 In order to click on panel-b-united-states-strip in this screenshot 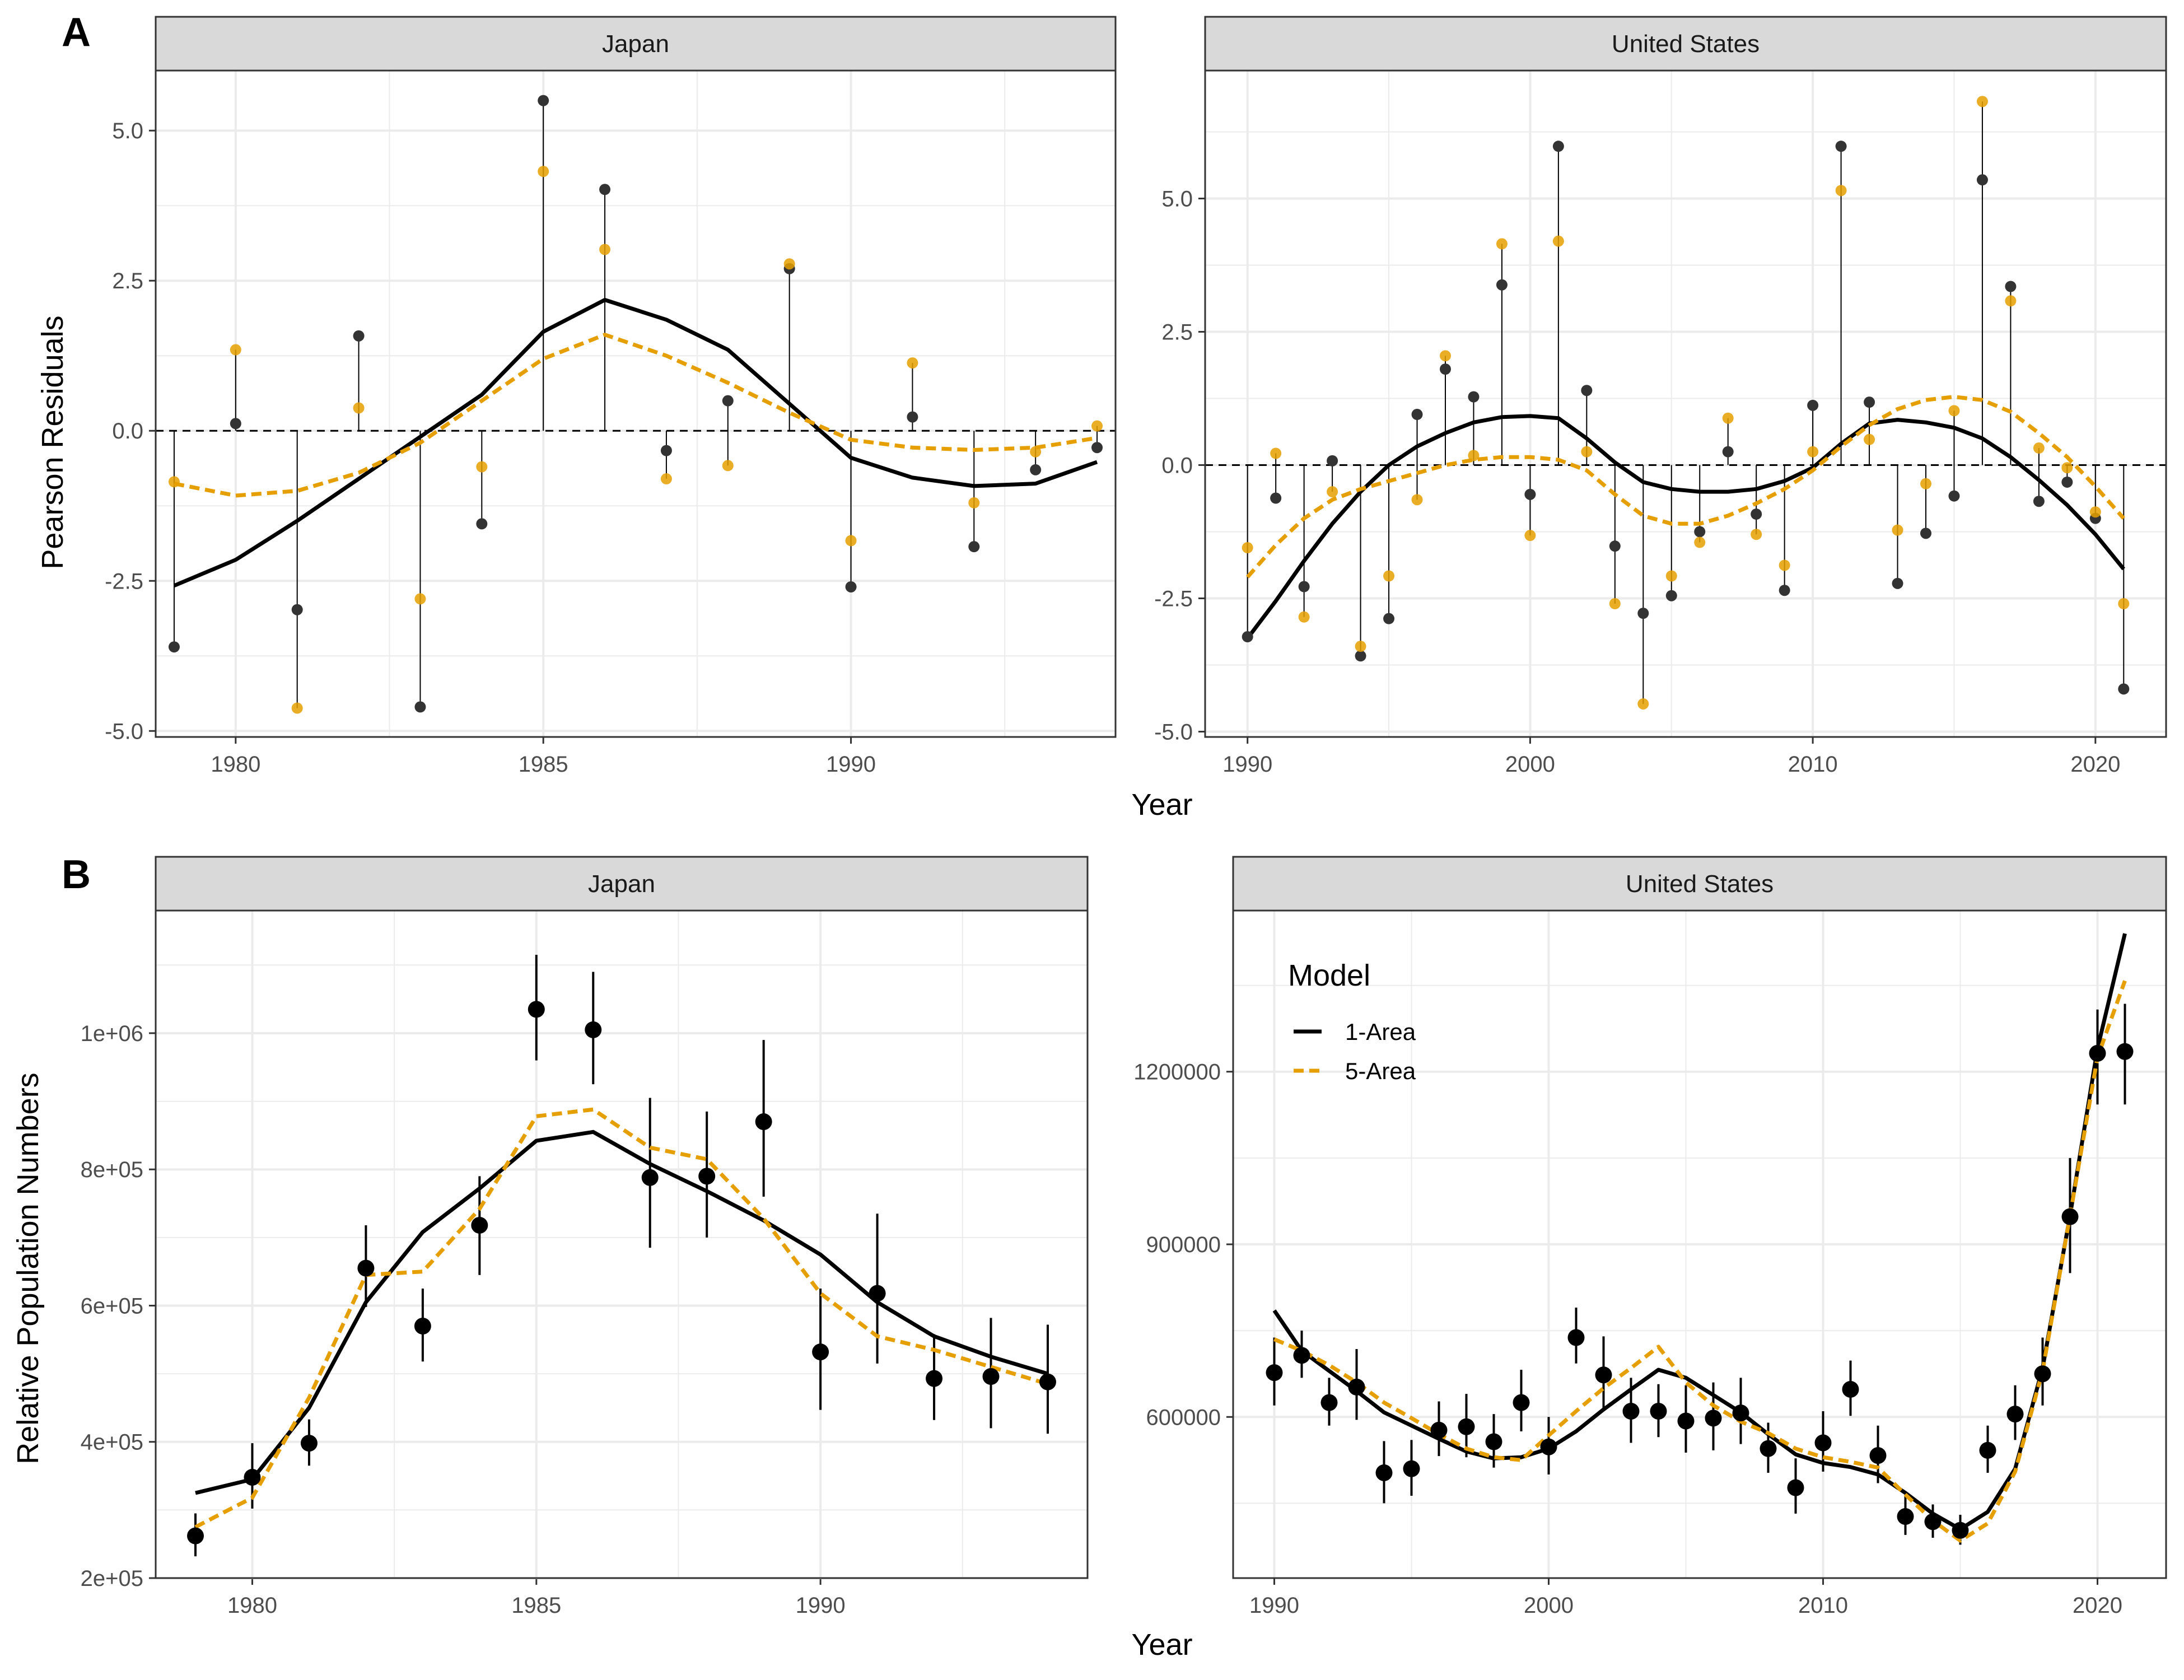, I will do `click(1700, 884)`.